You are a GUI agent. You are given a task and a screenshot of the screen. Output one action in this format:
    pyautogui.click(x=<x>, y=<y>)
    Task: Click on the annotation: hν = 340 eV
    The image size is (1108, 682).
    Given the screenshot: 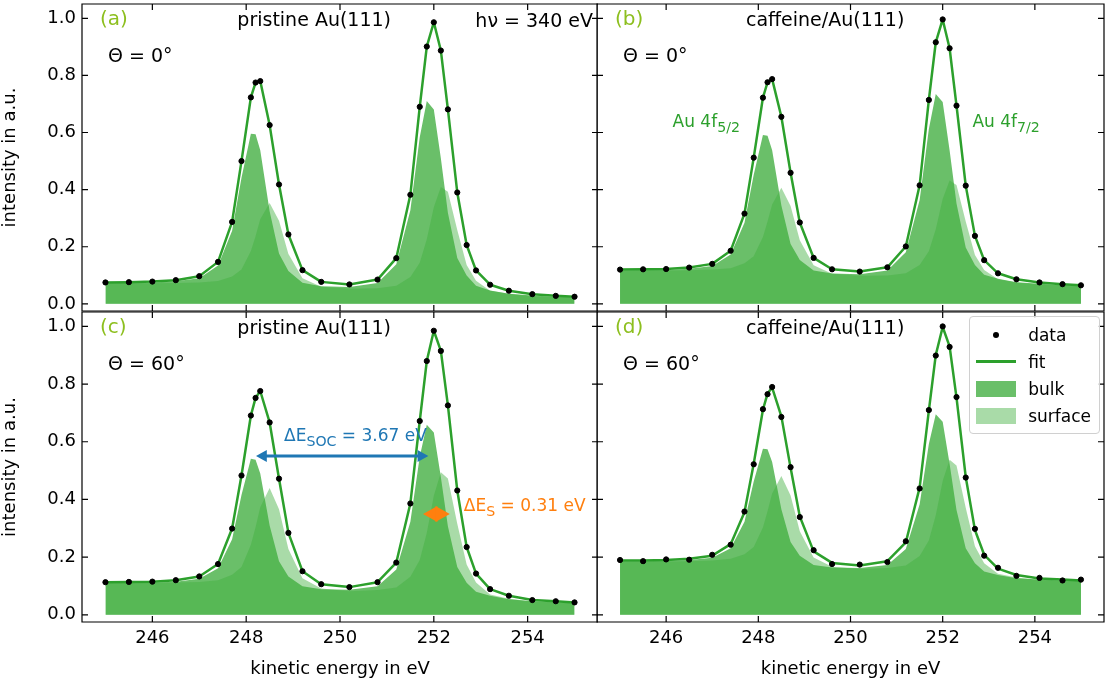 What is the action you would take?
    pyautogui.click(x=534, y=20)
    